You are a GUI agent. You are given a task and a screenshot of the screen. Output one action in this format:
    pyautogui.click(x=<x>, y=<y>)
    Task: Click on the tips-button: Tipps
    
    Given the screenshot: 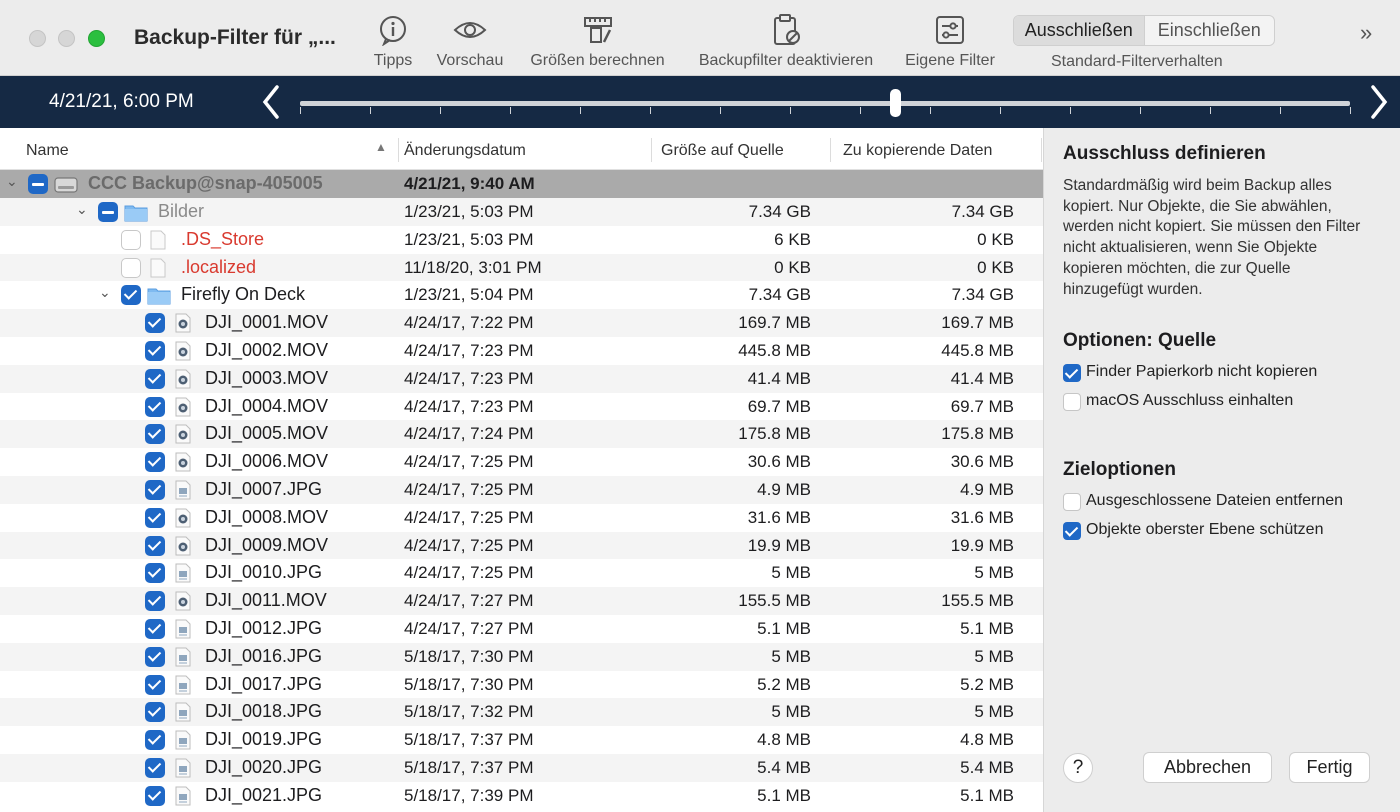 What is the action you would take?
    pyautogui.click(x=393, y=42)
    